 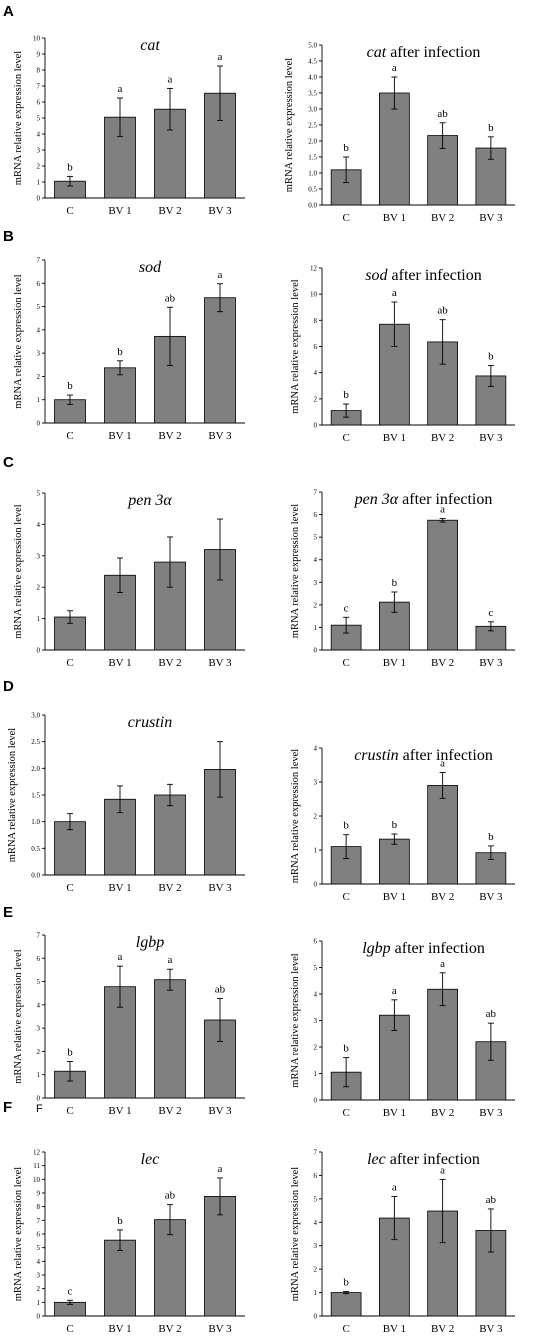 I want to click on y-tick-label: 1.0, so click(x=35, y=822).